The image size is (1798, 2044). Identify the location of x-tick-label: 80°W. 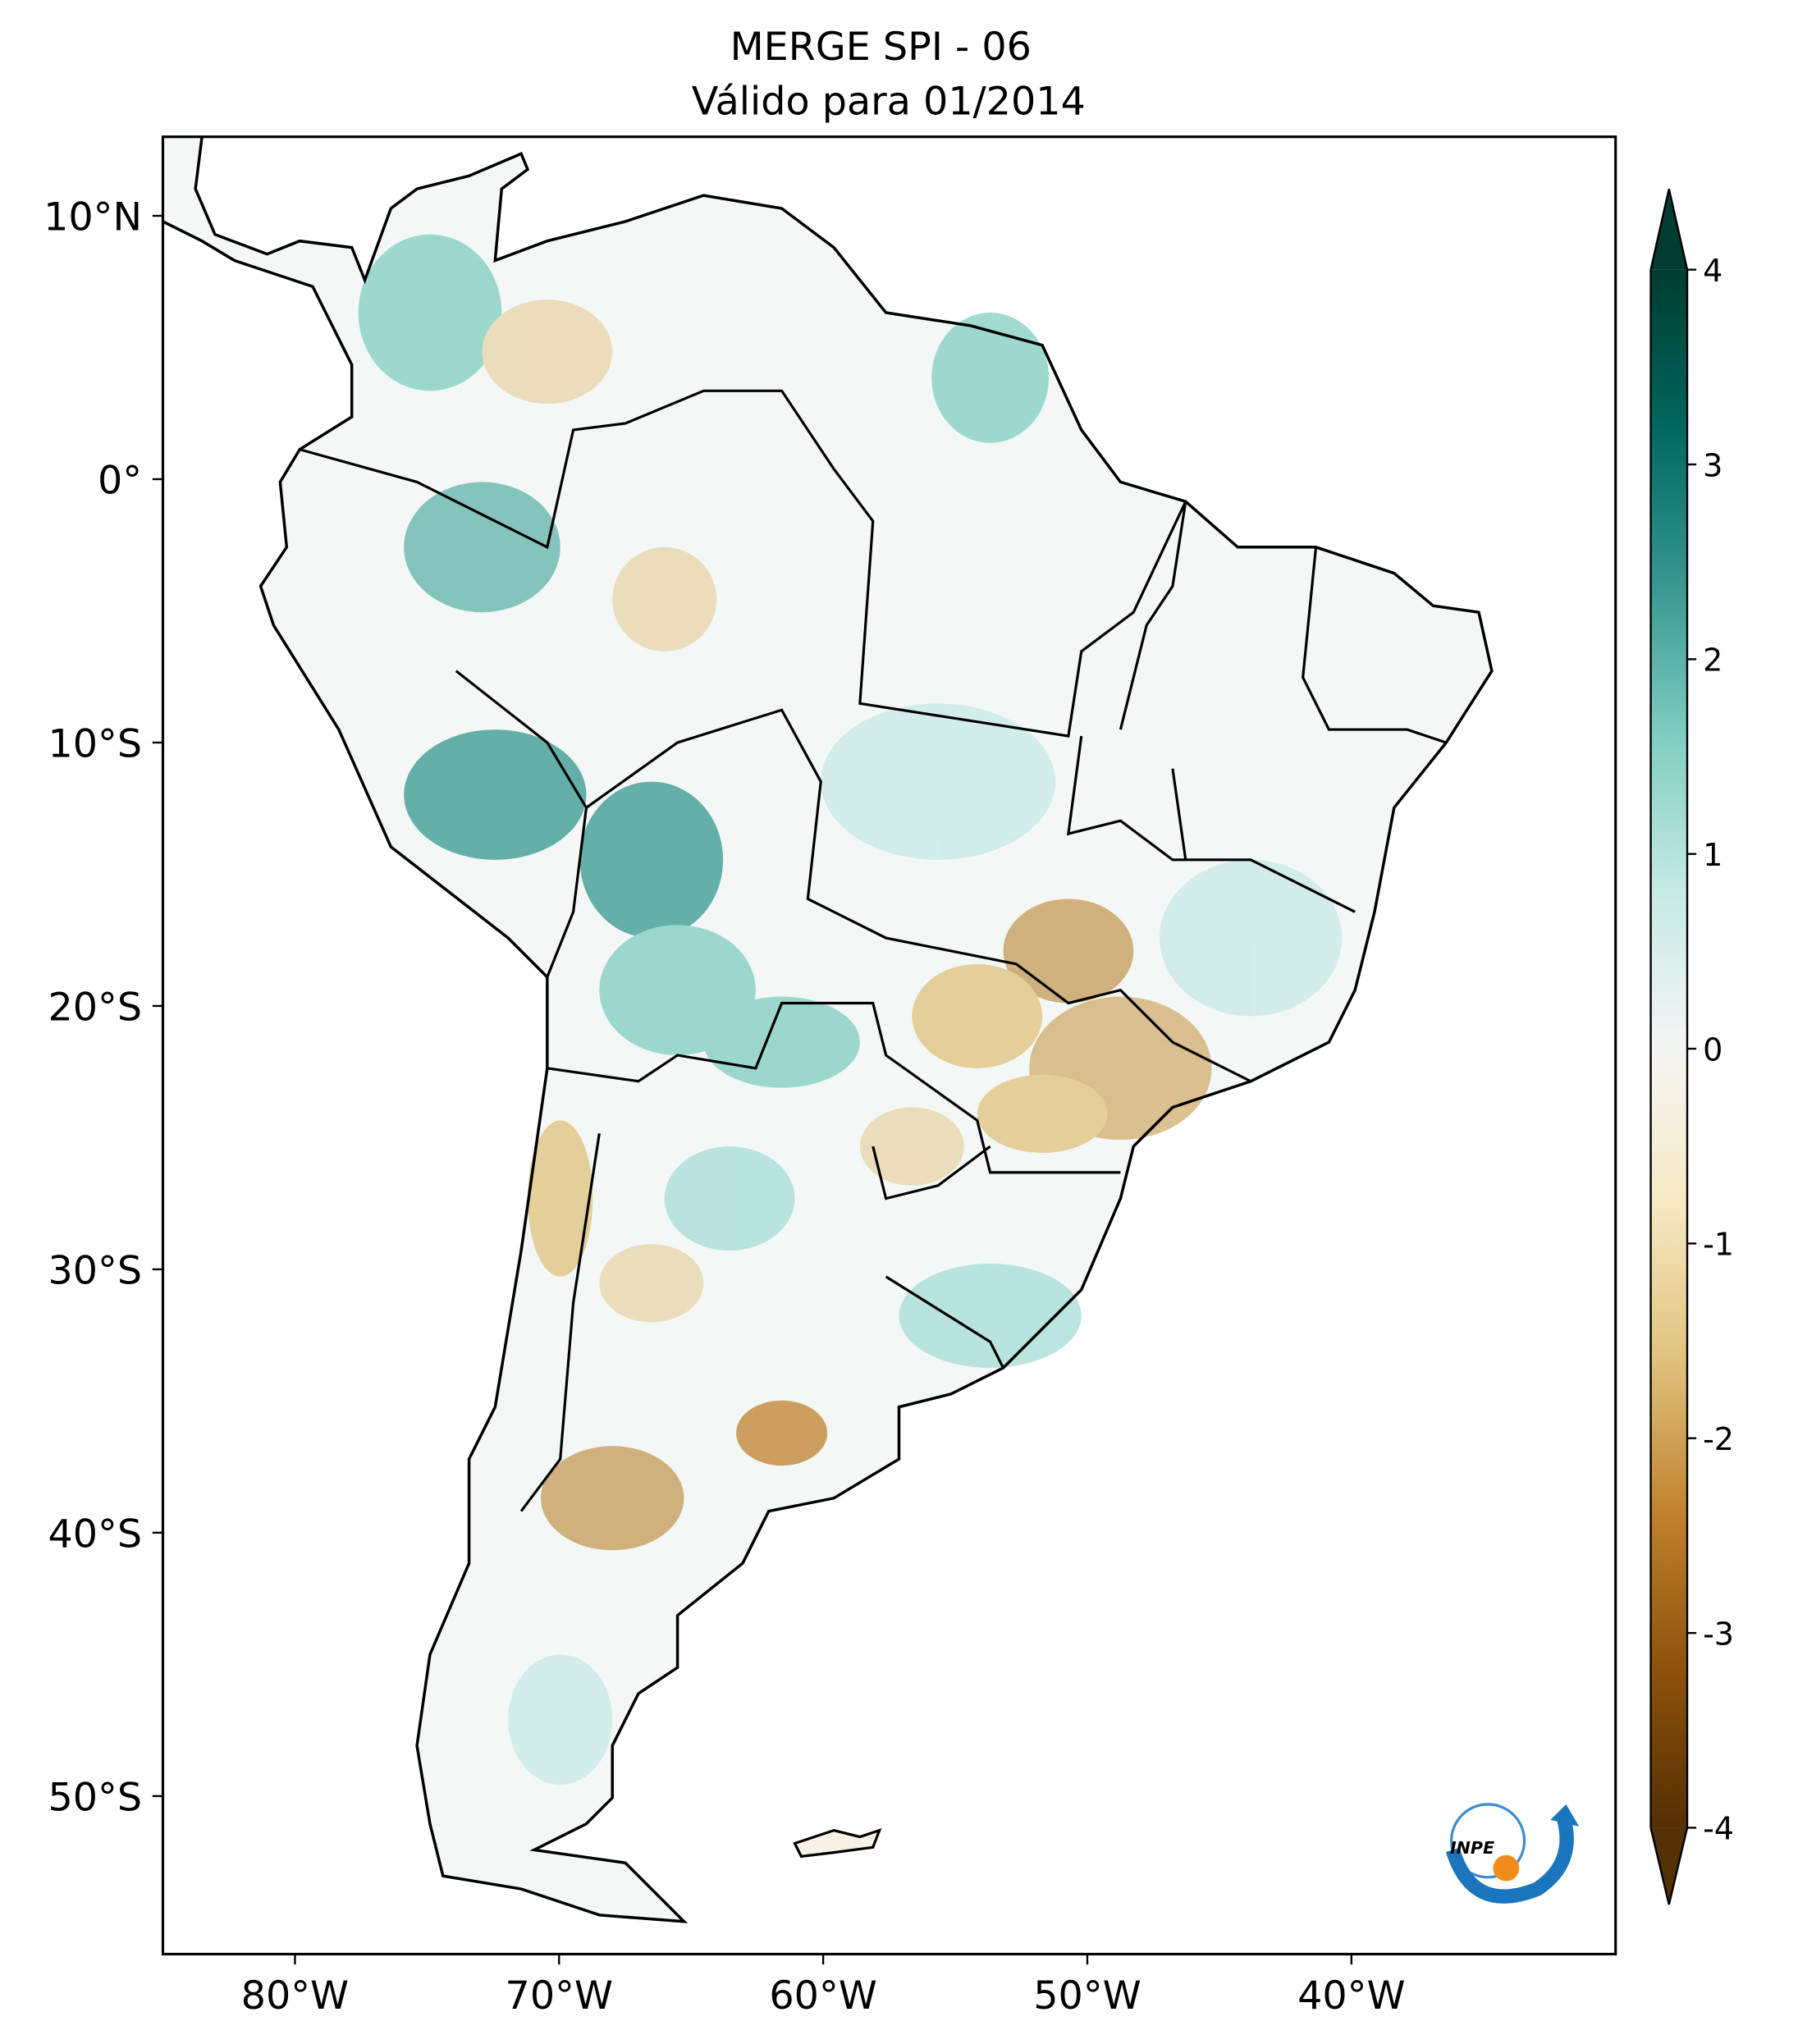
(295, 1996).